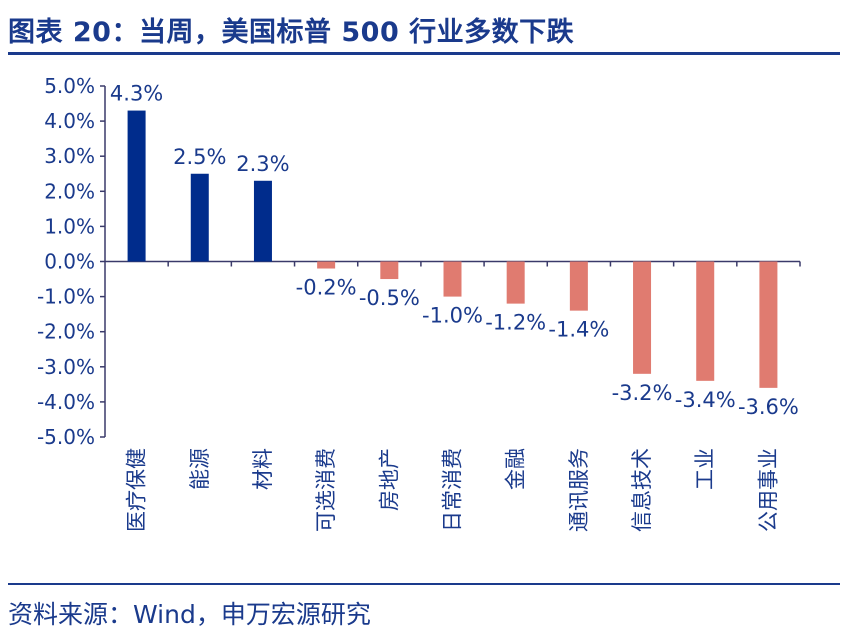  What do you see at coordinates (642, 393) in the screenshot?
I see `data-label: -3.2%` at bounding box center [642, 393].